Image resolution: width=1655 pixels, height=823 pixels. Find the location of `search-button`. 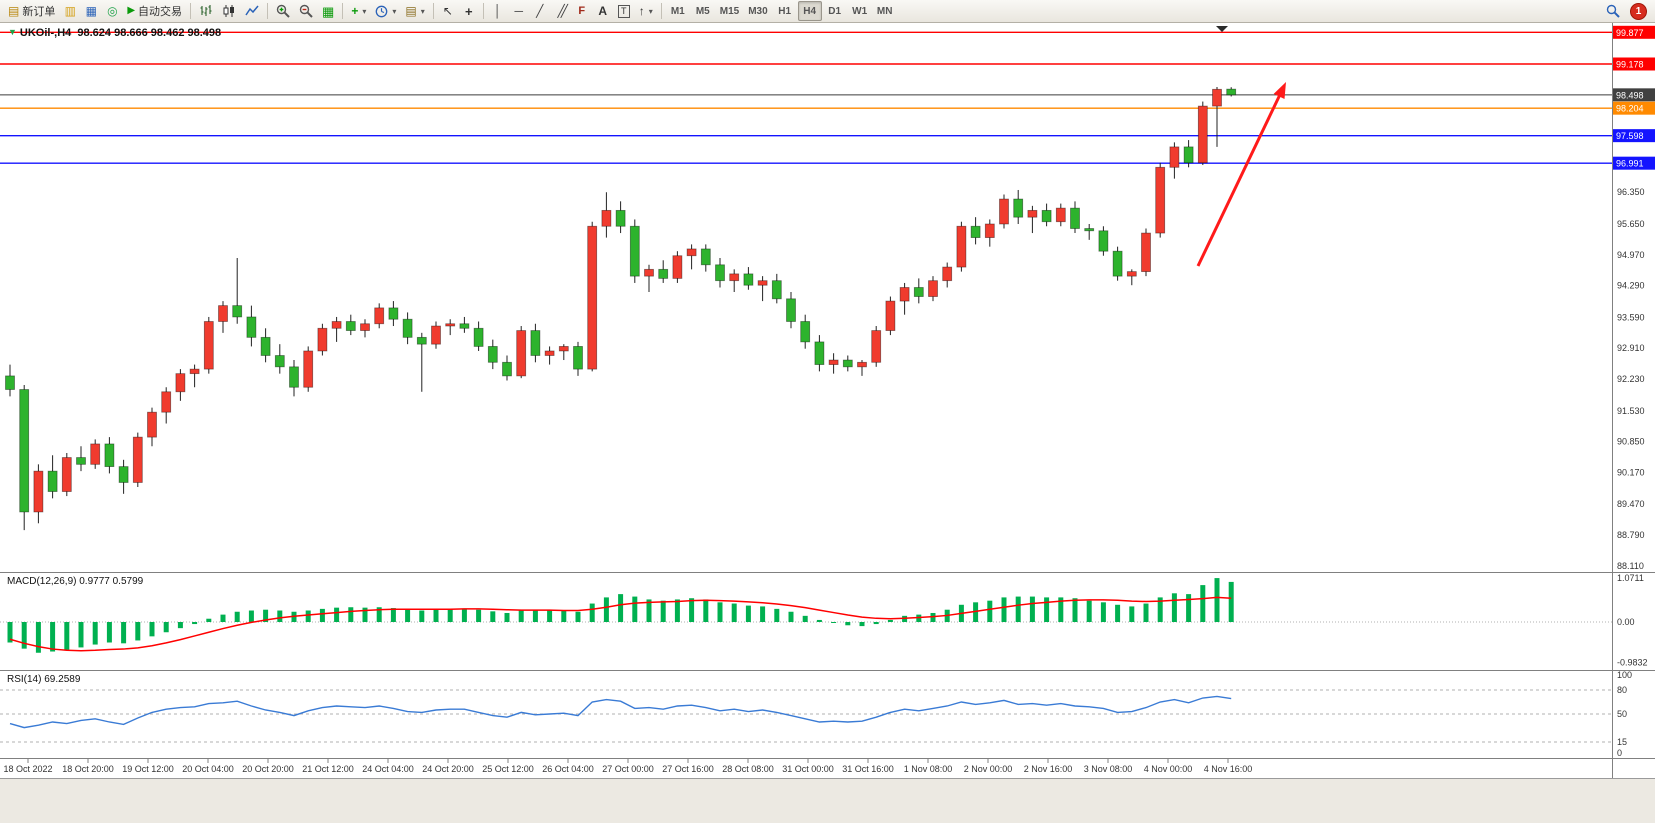

search-button is located at coordinates (1613, 11).